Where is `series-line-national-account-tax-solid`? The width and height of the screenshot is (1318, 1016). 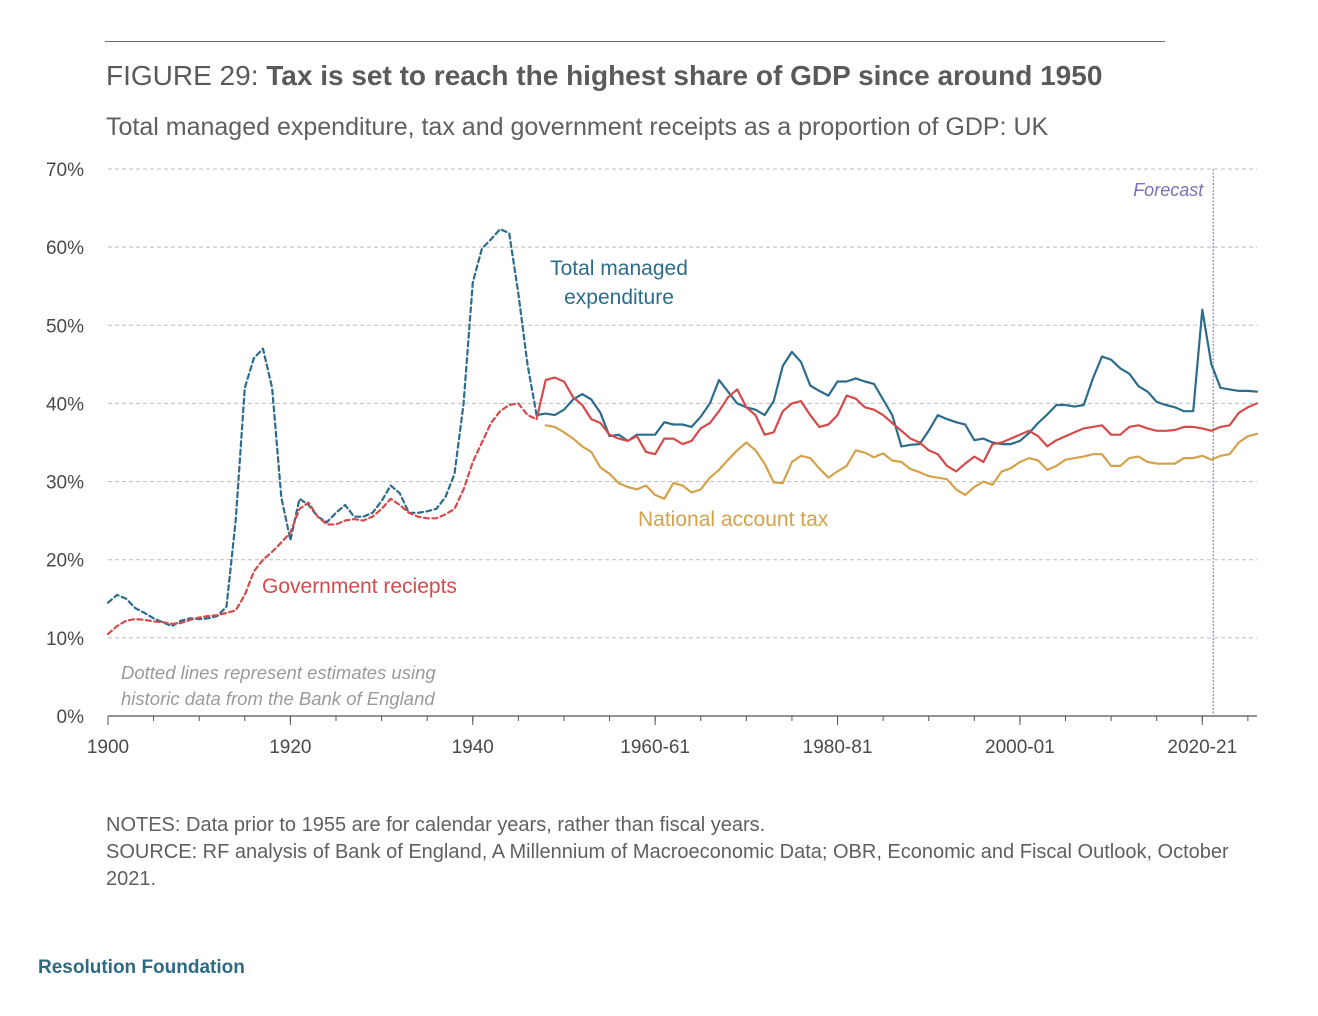 series-line-national-account-tax-solid is located at coordinates (901, 462).